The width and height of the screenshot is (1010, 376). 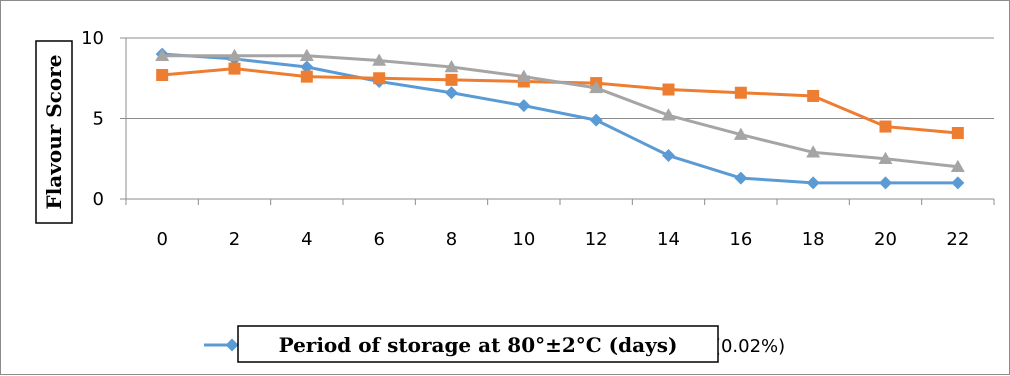 I want to click on x-tick-label: 20, so click(x=885, y=239).